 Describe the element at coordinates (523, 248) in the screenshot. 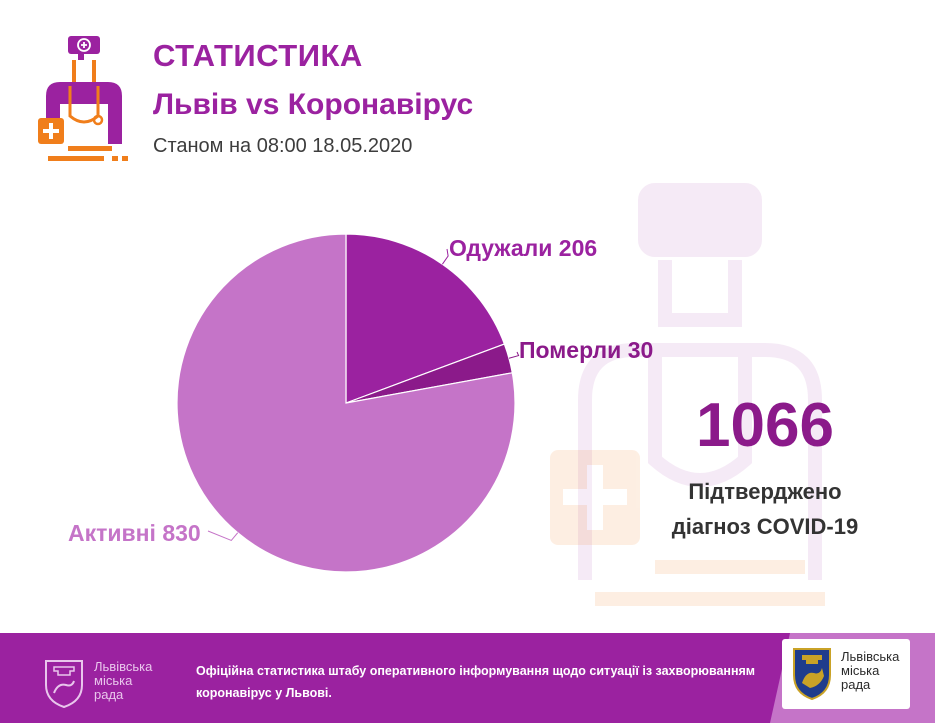

I see `label-recovered: Одужали 206` at that location.